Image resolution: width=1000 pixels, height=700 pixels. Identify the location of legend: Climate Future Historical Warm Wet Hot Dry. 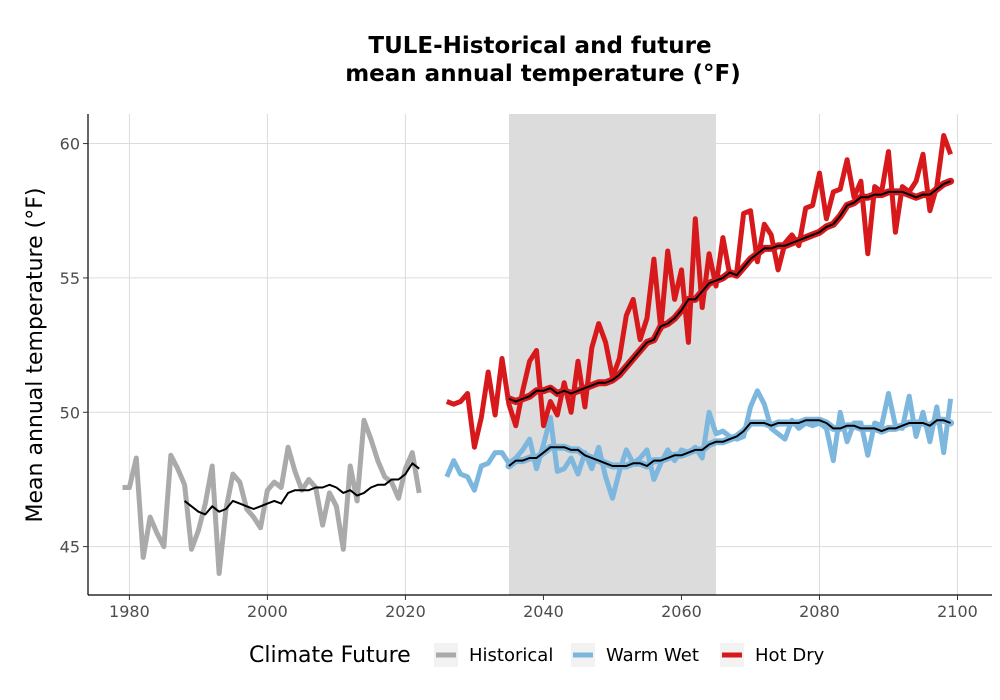
(537, 655).